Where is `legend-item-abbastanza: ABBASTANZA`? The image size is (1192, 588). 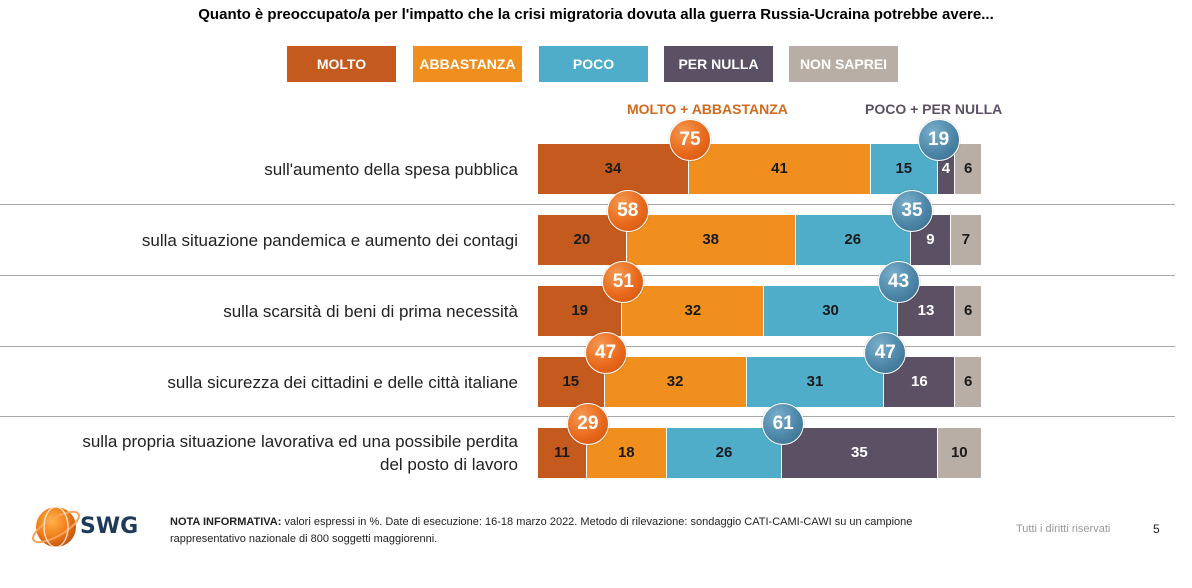
legend-item-abbastanza: ABBASTANZA is located at coordinates (467, 64).